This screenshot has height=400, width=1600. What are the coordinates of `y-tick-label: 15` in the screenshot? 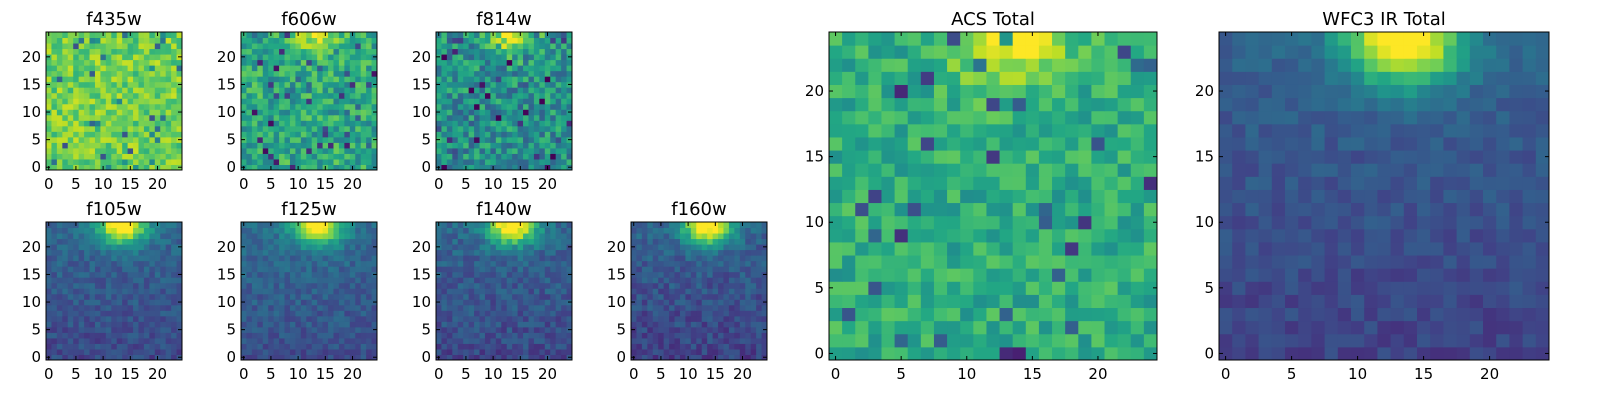 It's located at (421, 84).